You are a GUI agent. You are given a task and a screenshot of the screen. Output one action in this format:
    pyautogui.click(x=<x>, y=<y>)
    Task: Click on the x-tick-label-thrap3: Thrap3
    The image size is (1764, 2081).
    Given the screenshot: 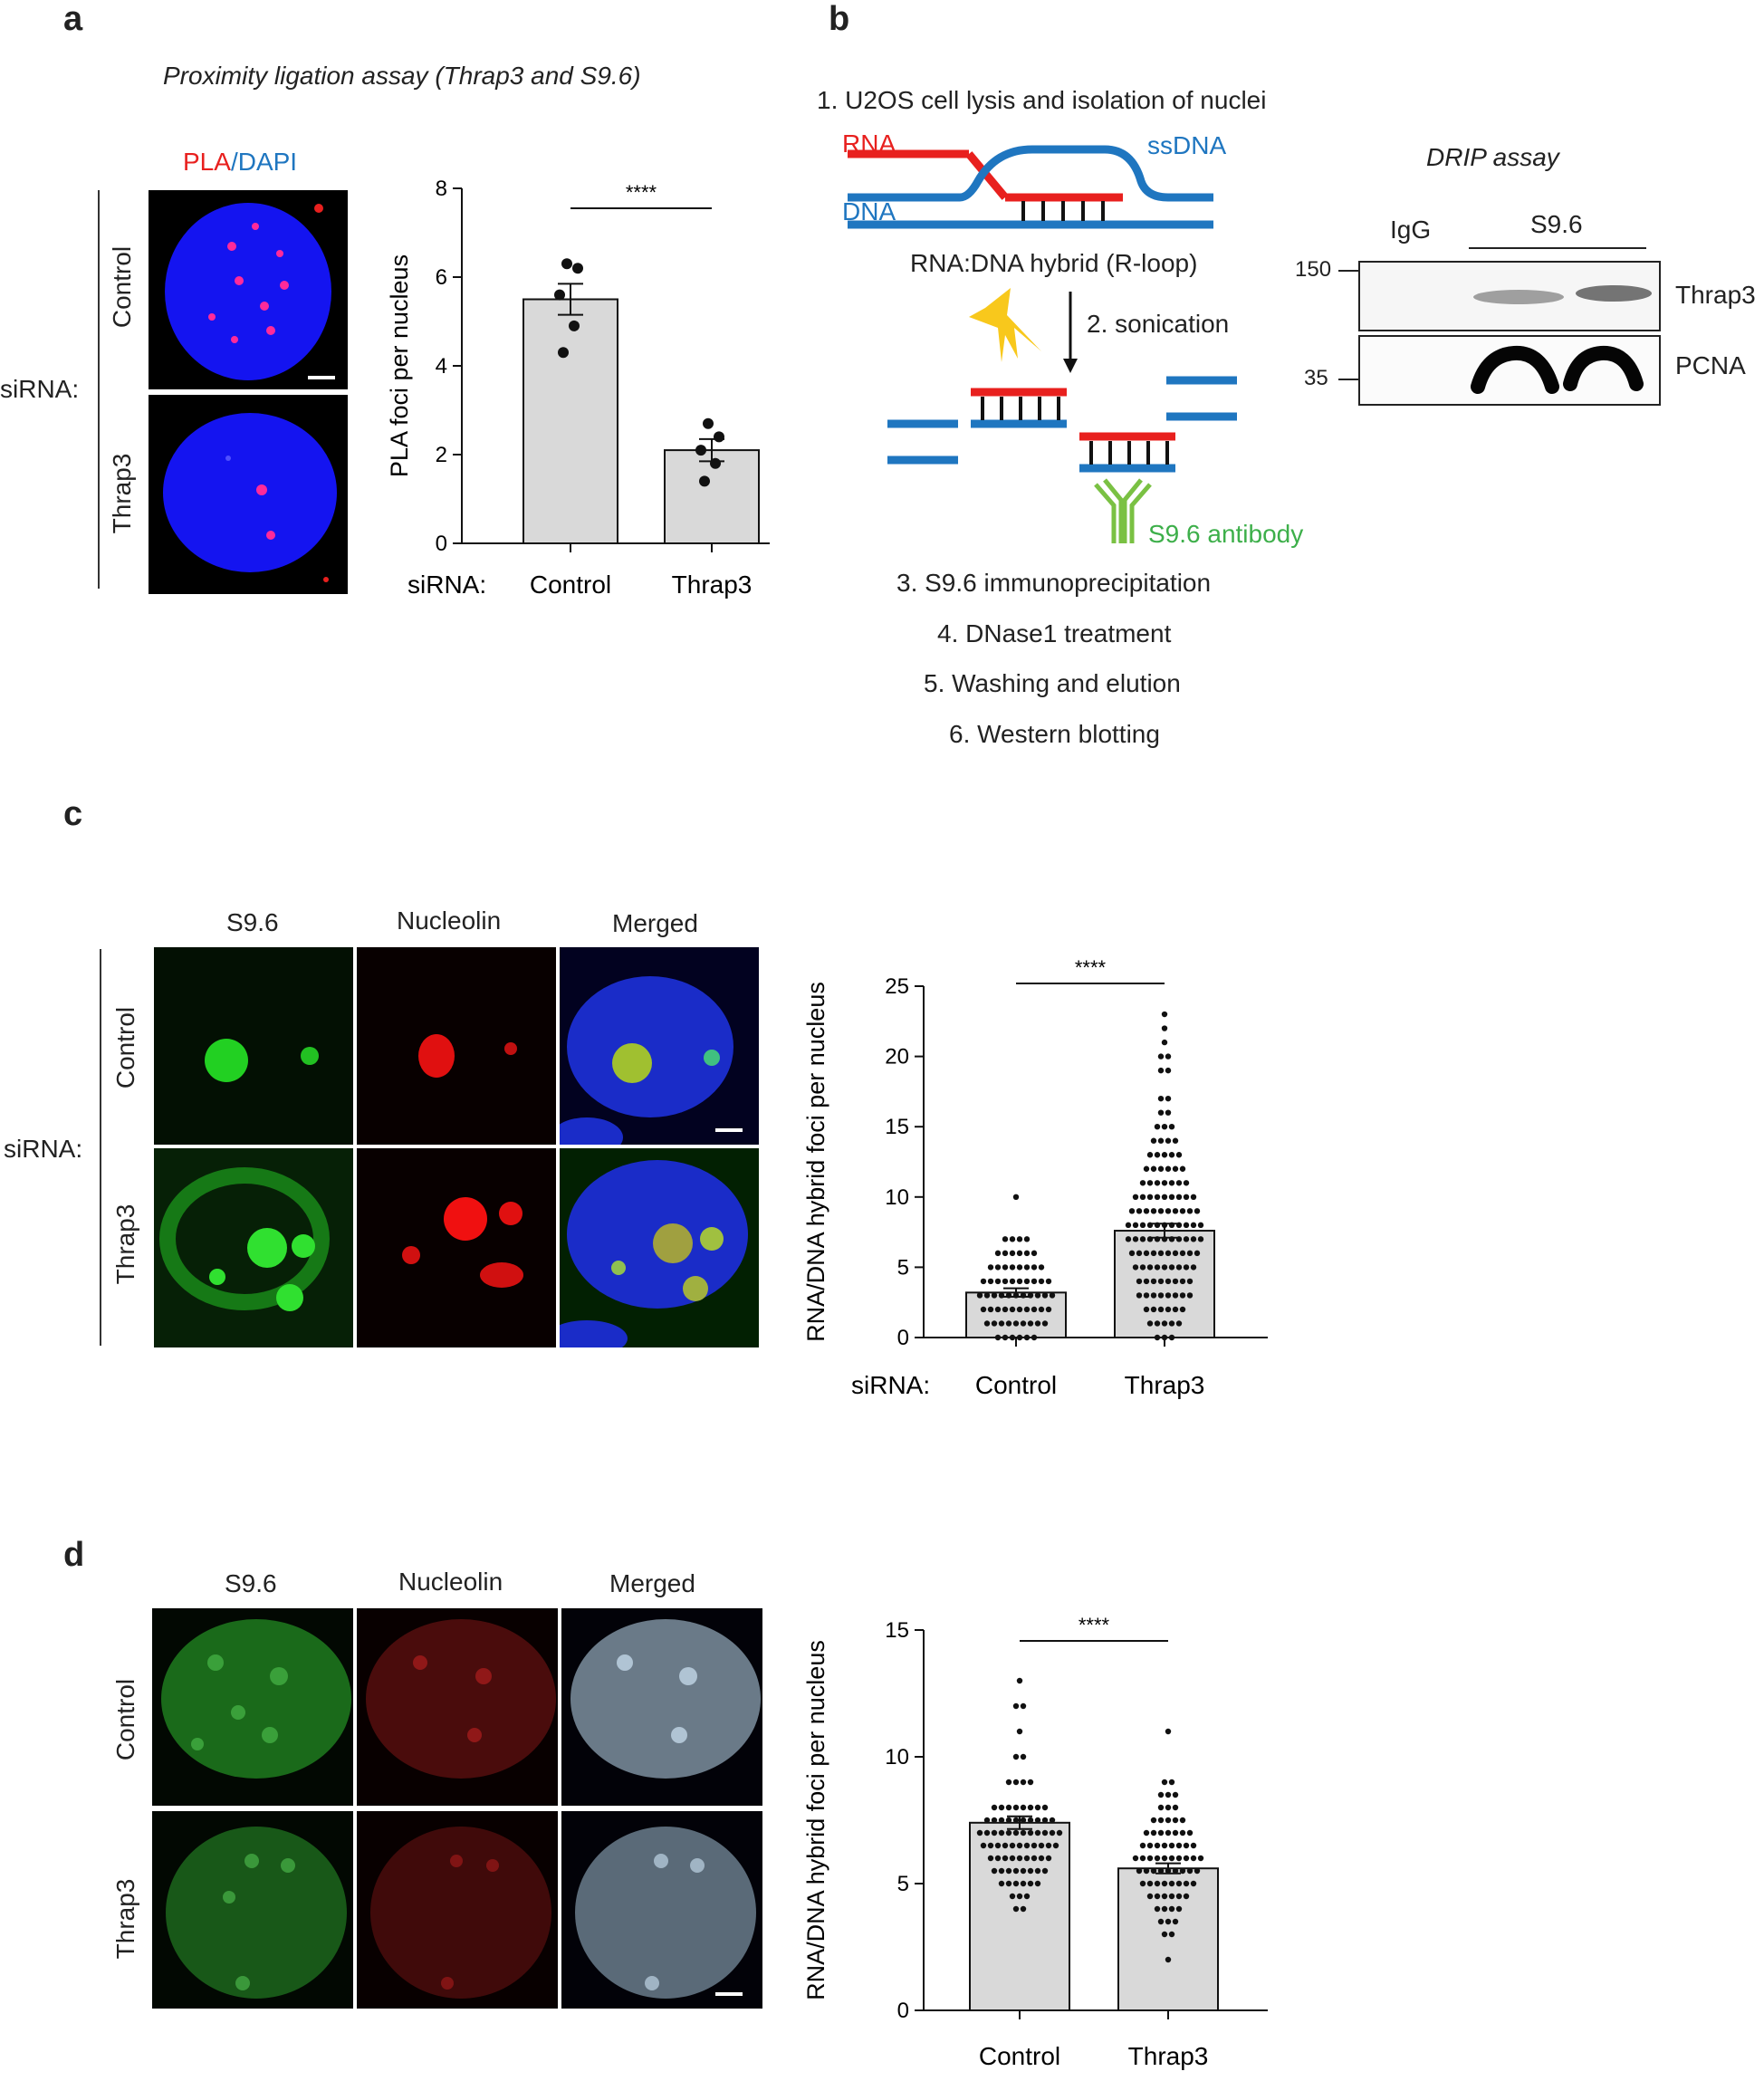 What is the action you would take?
    pyautogui.click(x=1165, y=1385)
    